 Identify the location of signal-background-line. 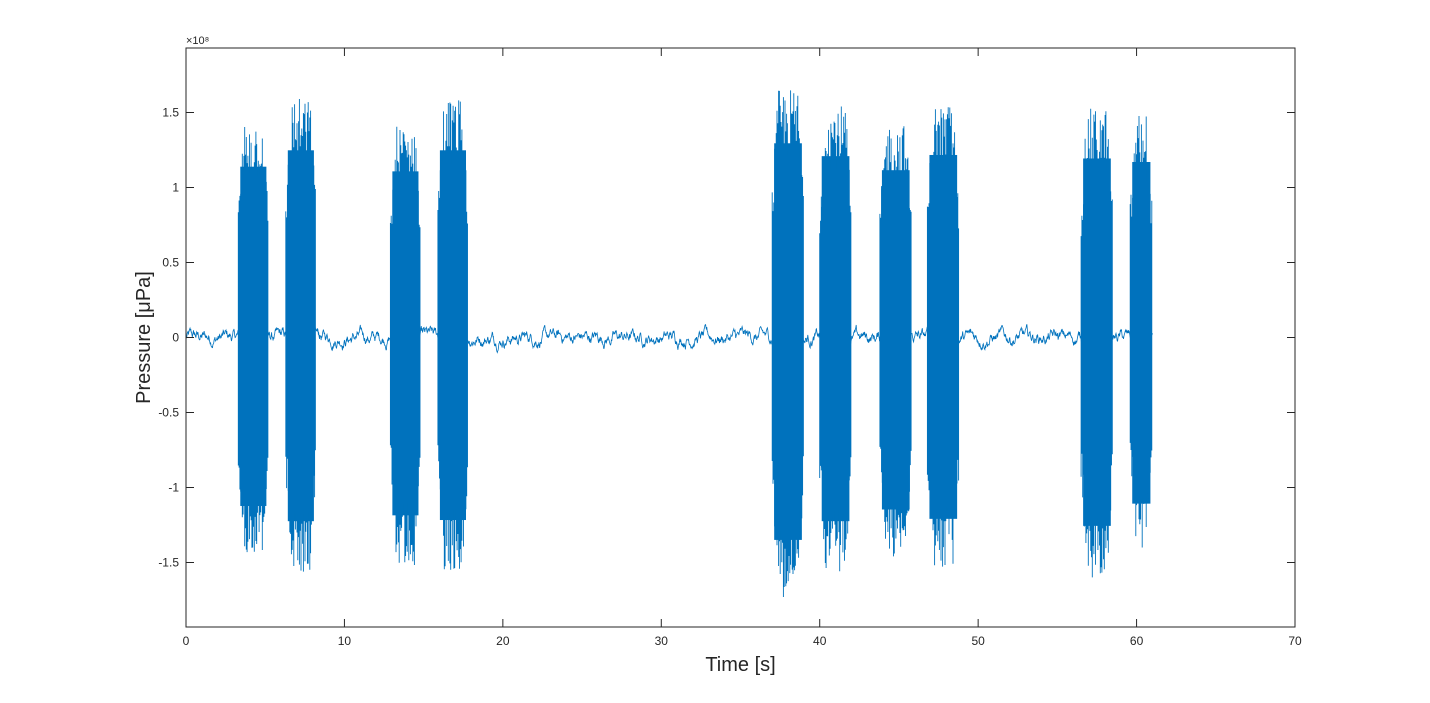
(669, 338).